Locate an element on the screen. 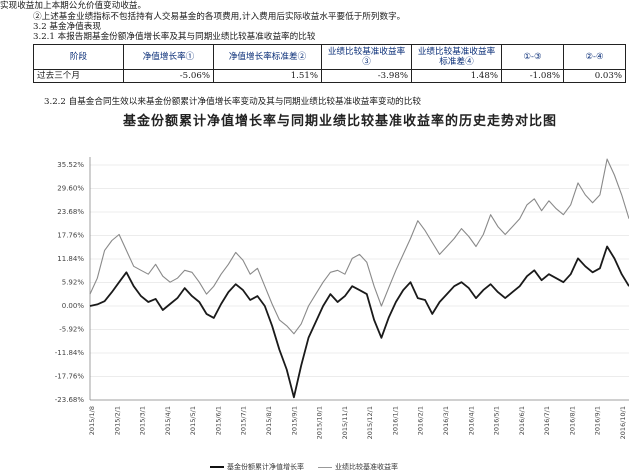  x-tick-label: 2016/9/1 is located at coordinates (598, 420).